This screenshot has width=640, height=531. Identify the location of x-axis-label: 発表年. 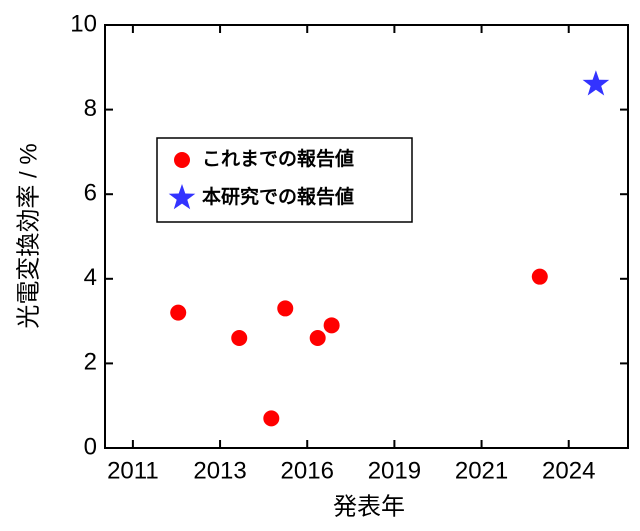
(369, 506).